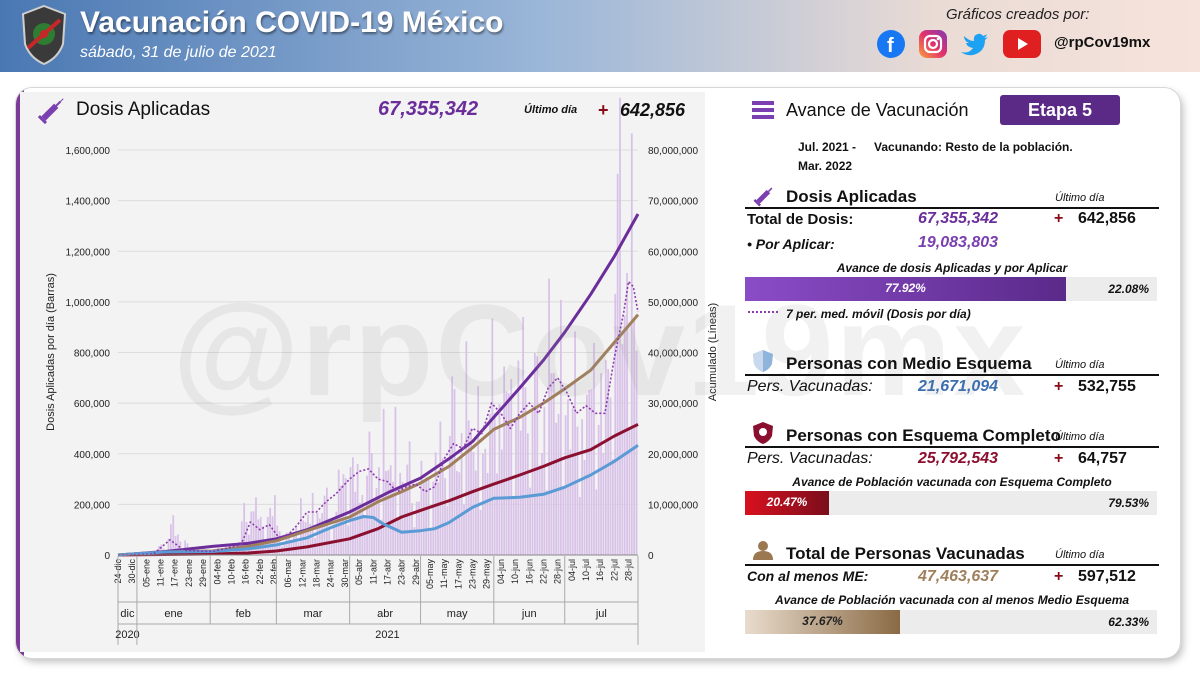 The image size is (1200, 675). Describe the element at coordinates (933, 44) in the screenshot. I see `instagram-icon` at that location.